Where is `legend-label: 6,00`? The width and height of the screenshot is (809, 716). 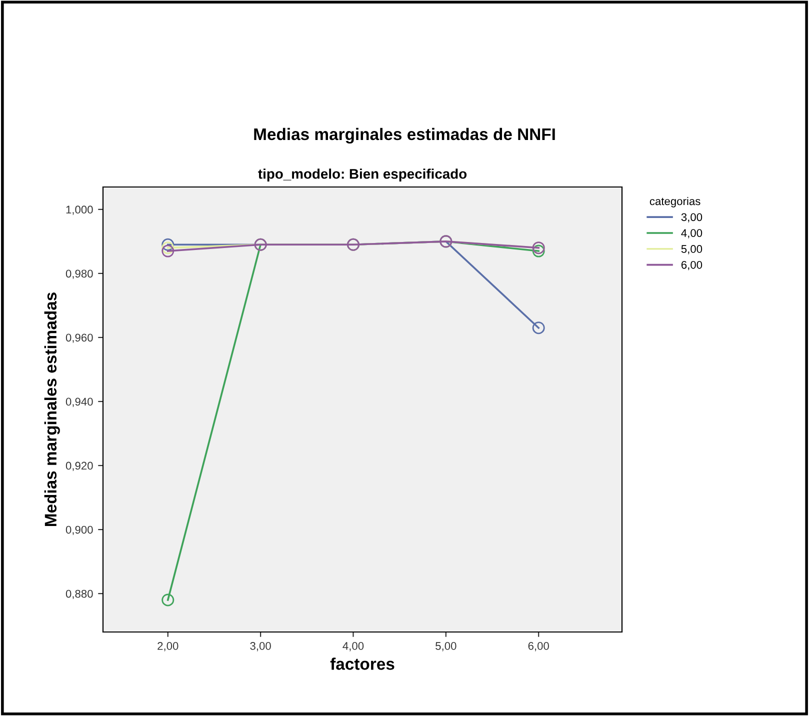 legend-label: 6,00 is located at coordinates (691, 265).